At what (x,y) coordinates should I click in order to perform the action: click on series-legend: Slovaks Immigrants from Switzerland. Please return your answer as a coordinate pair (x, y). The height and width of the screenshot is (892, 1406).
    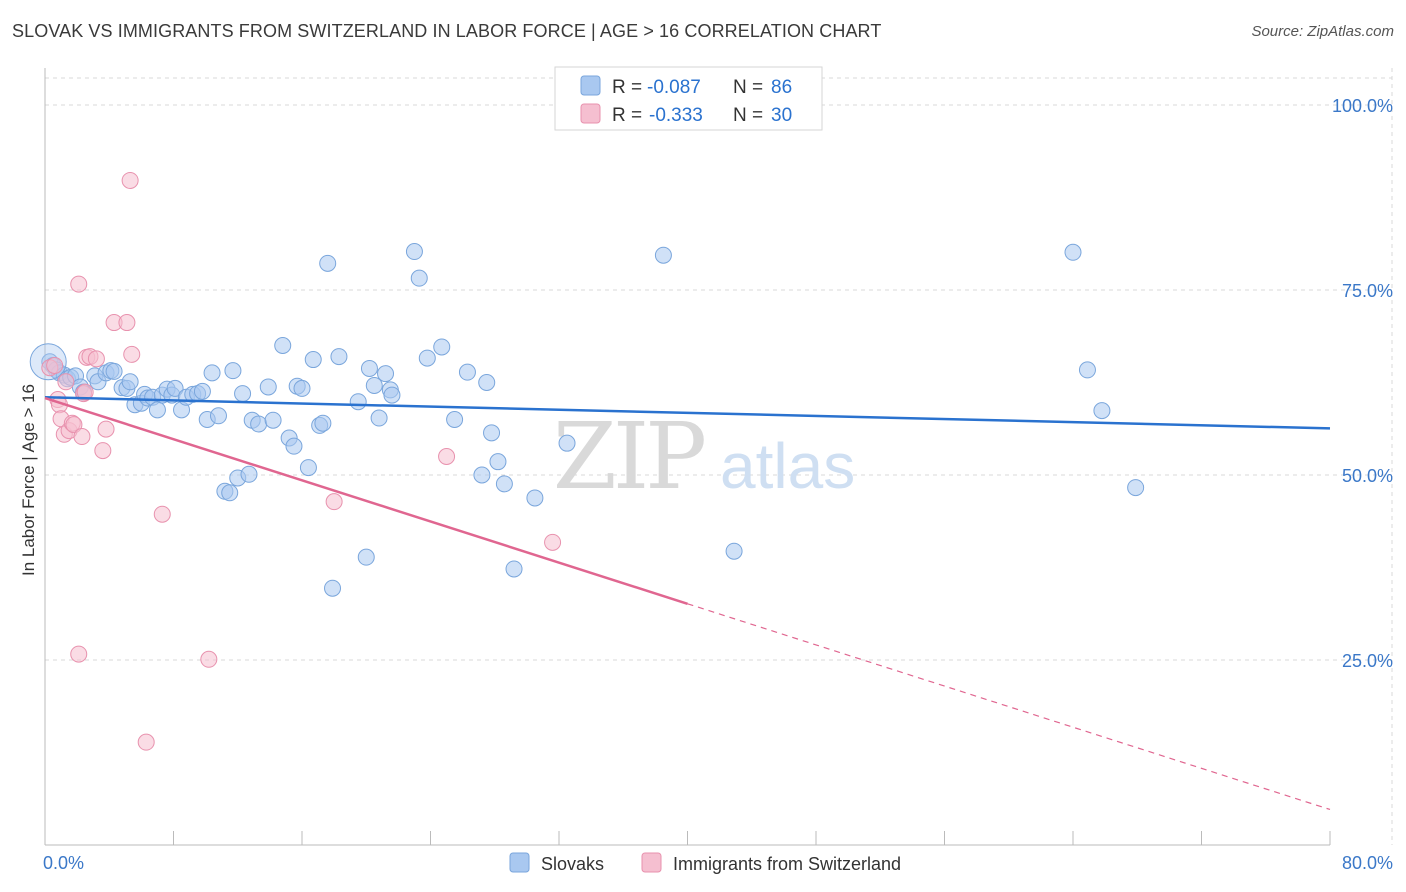
    Looking at the image, I should click on (705, 863).